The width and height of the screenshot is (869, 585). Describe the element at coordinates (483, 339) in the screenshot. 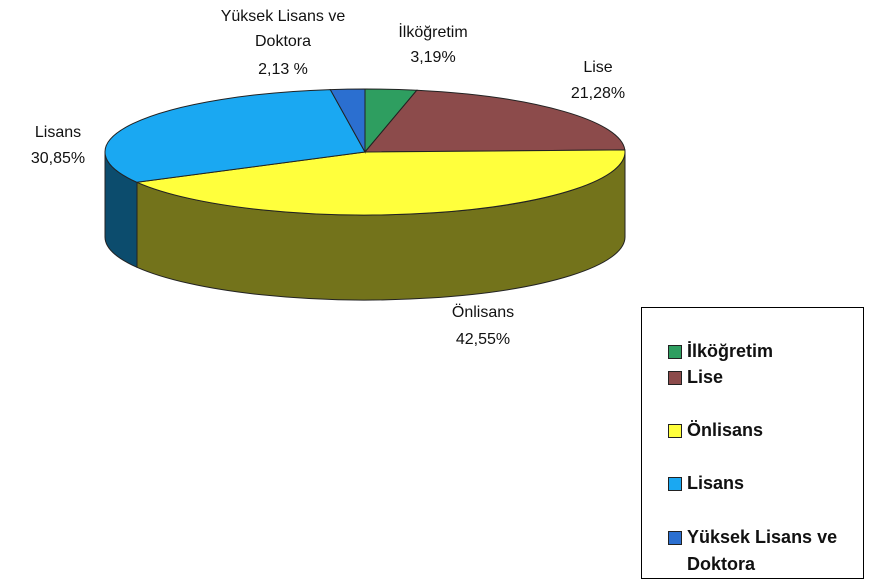

I see `value-label: 42,55%` at that location.